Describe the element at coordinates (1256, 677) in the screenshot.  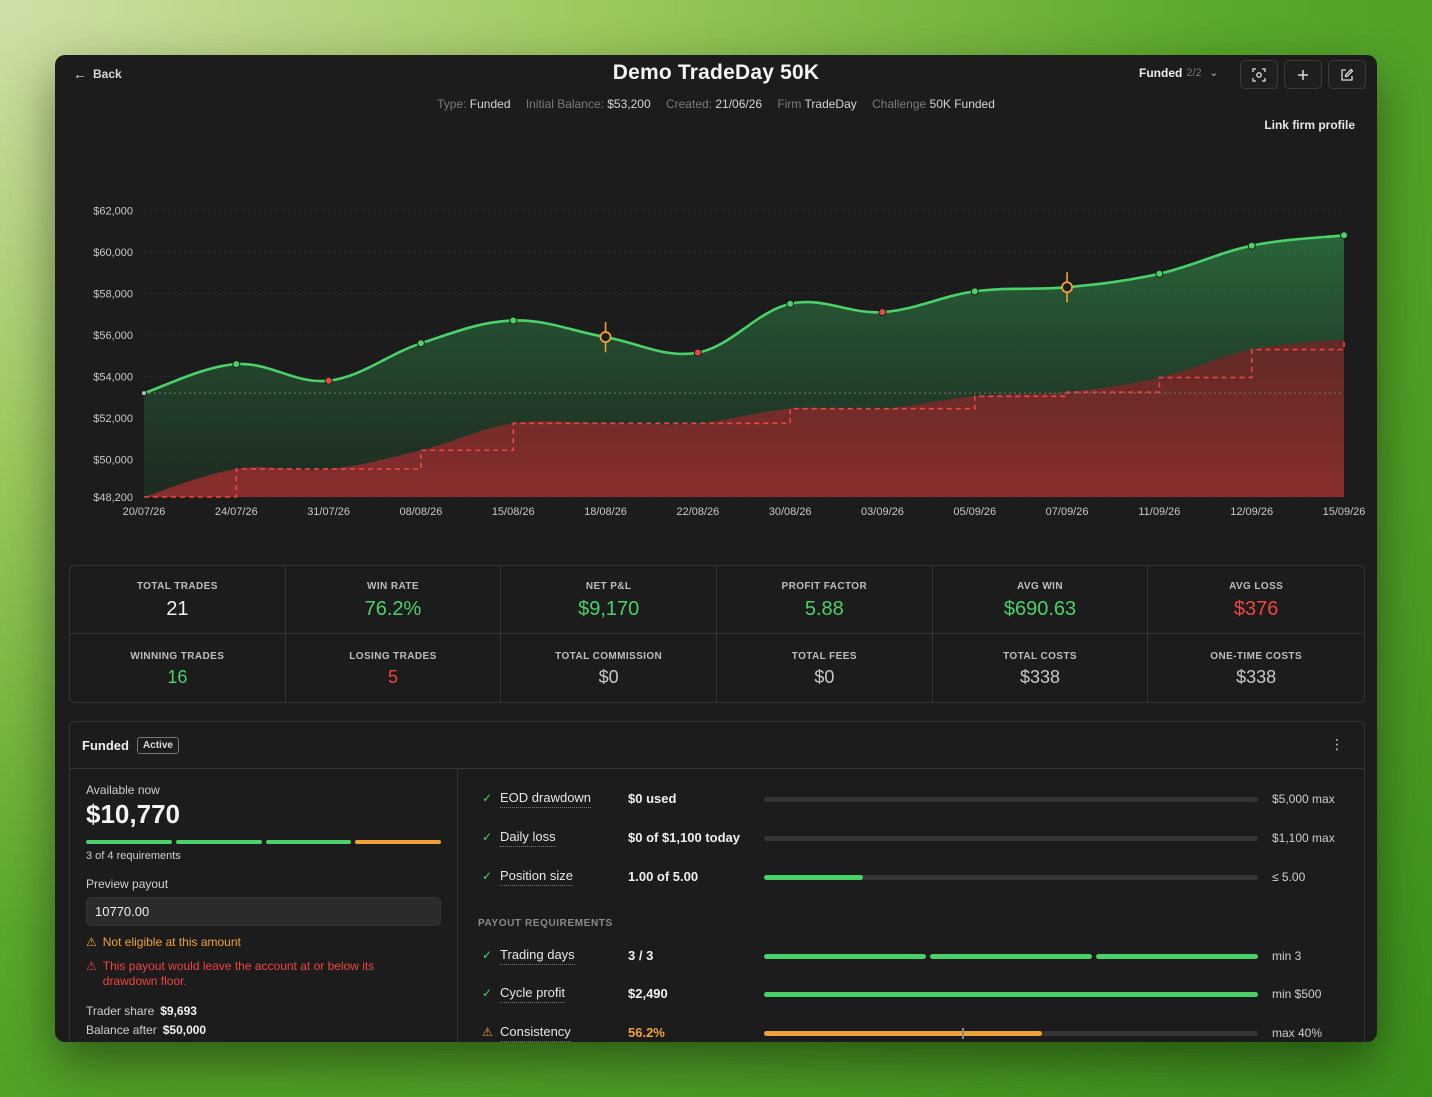
I see `stat-value: $338` at that location.